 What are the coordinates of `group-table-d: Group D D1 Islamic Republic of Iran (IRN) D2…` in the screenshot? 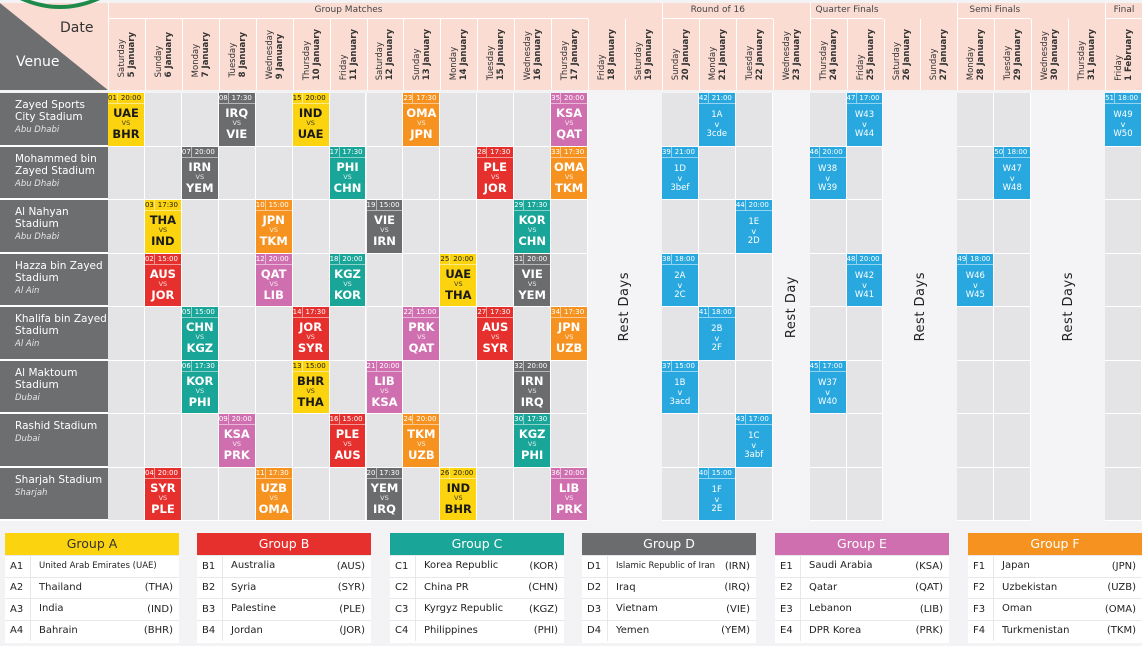 It's located at (669, 588).